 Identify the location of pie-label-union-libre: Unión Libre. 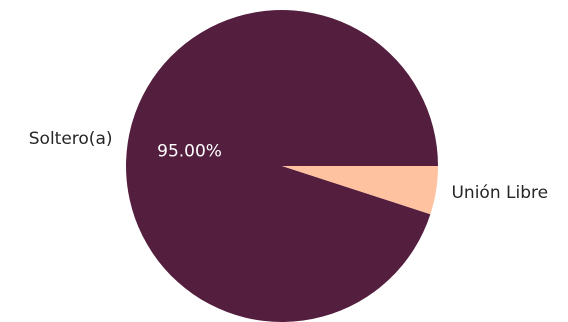
(499, 193).